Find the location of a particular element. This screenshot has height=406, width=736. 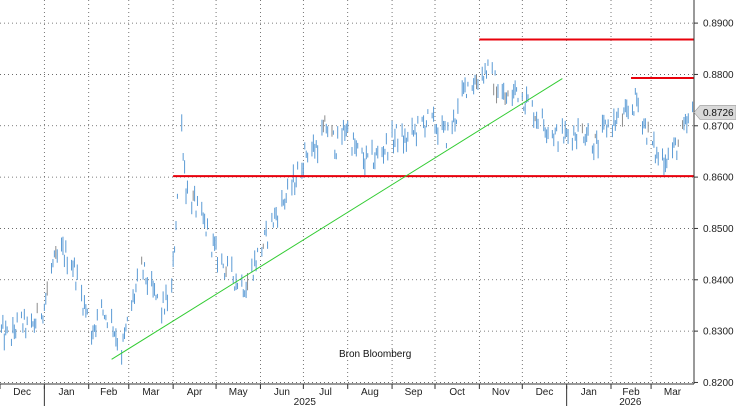

y-tick-label-2: 0.8400 is located at coordinates (718, 280).